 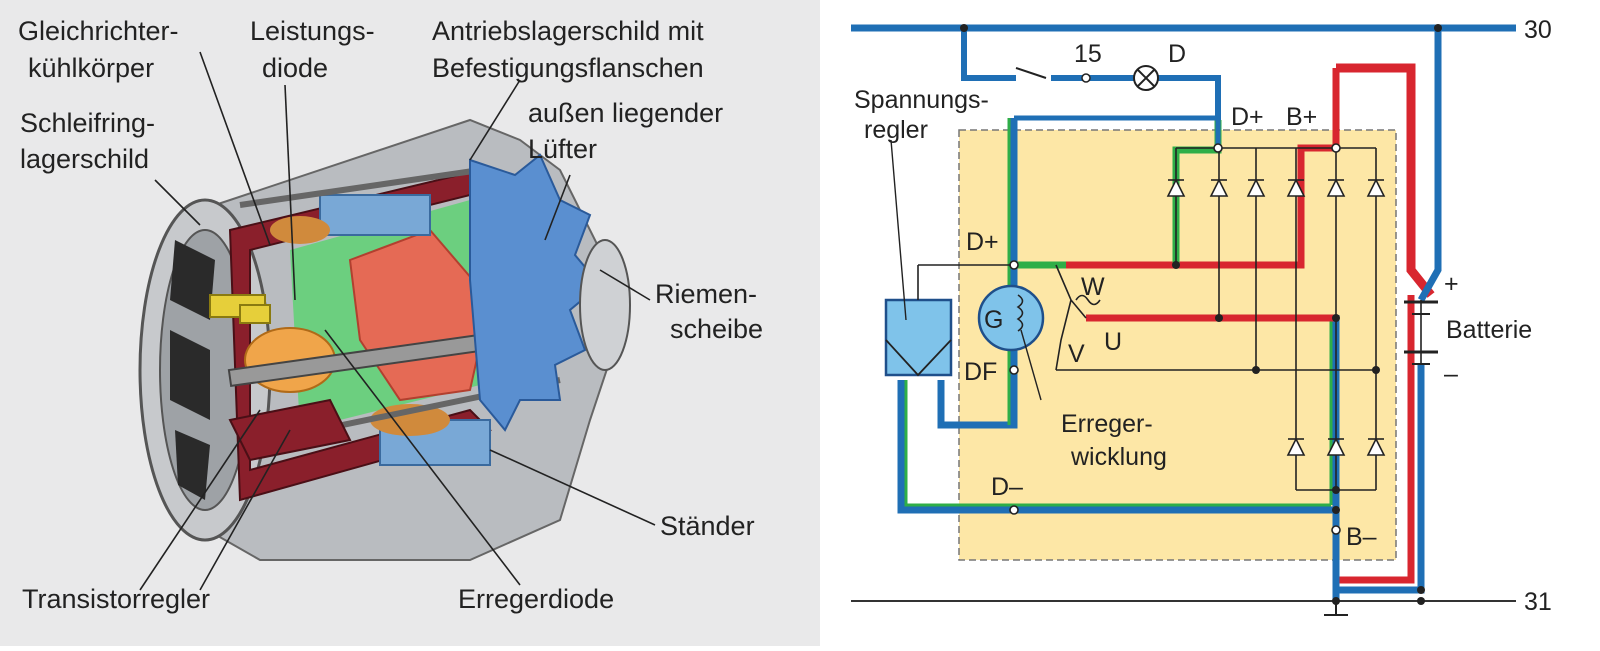 What do you see at coordinates (98, 31) in the screenshot?
I see `label-rectifier-heatsink-1: Gleichrichter-` at bounding box center [98, 31].